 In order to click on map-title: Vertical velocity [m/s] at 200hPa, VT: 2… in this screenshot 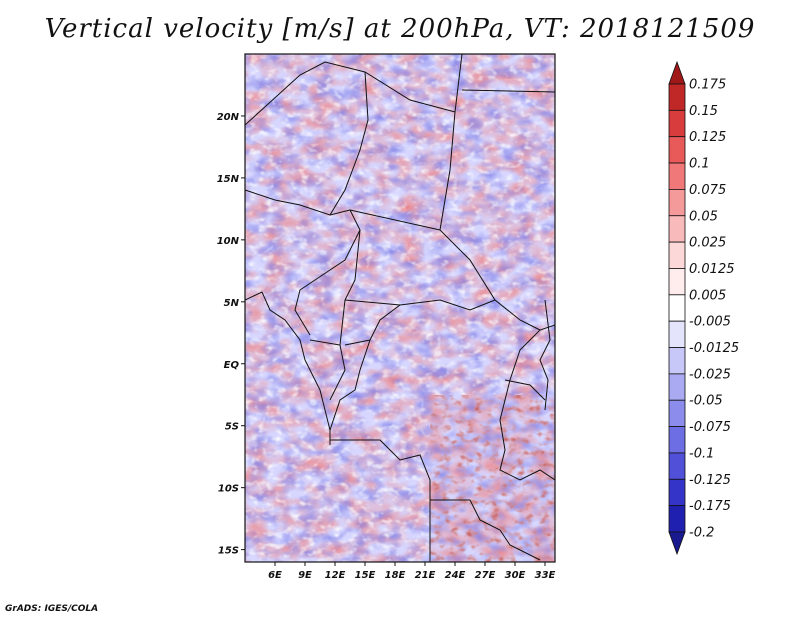, I will do `click(400, 29)`.